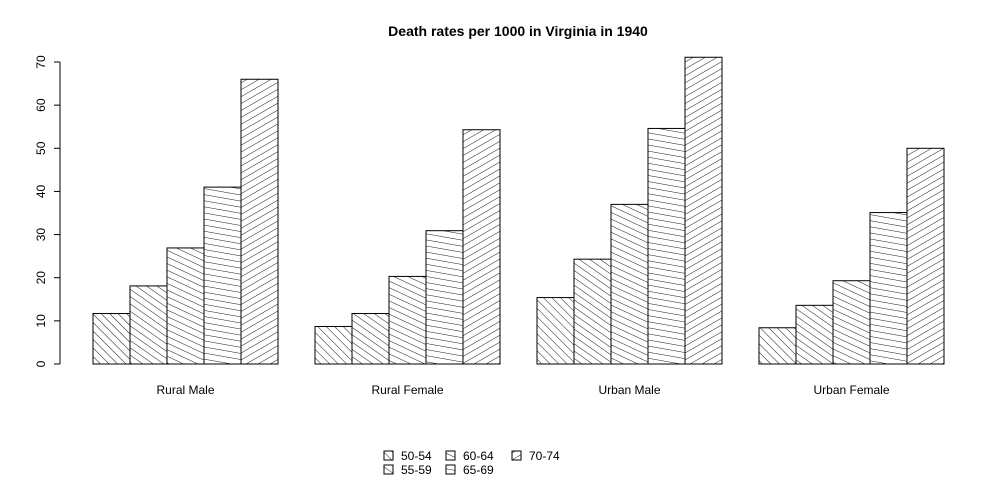 This screenshot has height=504, width=1008. What do you see at coordinates (478, 470) in the screenshot?
I see `legend-label: 65-69` at bounding box center [478, 470].